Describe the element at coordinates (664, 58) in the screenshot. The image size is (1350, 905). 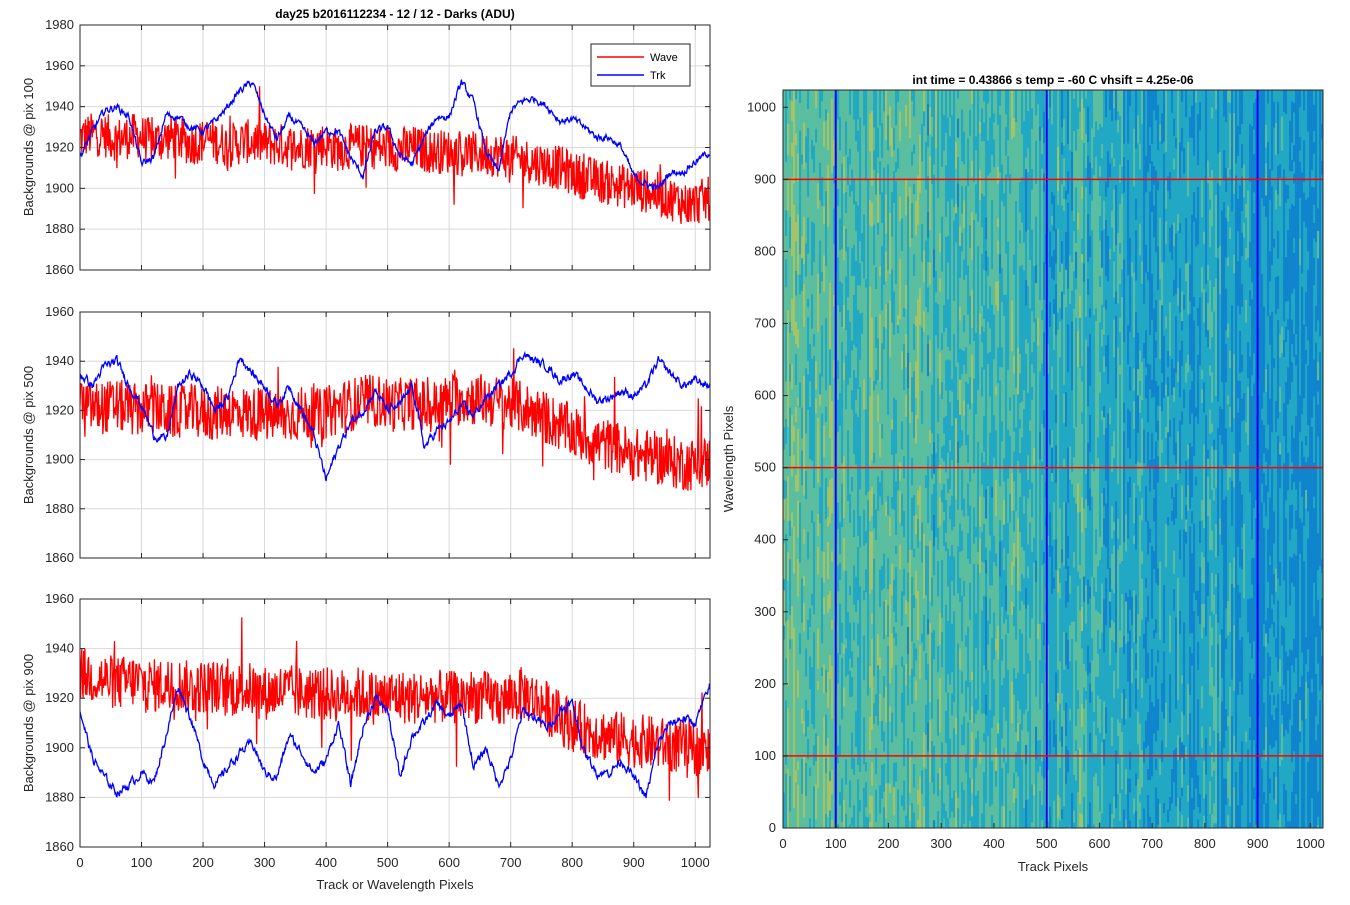
I see `legend-label-wave: Wave` at that location.